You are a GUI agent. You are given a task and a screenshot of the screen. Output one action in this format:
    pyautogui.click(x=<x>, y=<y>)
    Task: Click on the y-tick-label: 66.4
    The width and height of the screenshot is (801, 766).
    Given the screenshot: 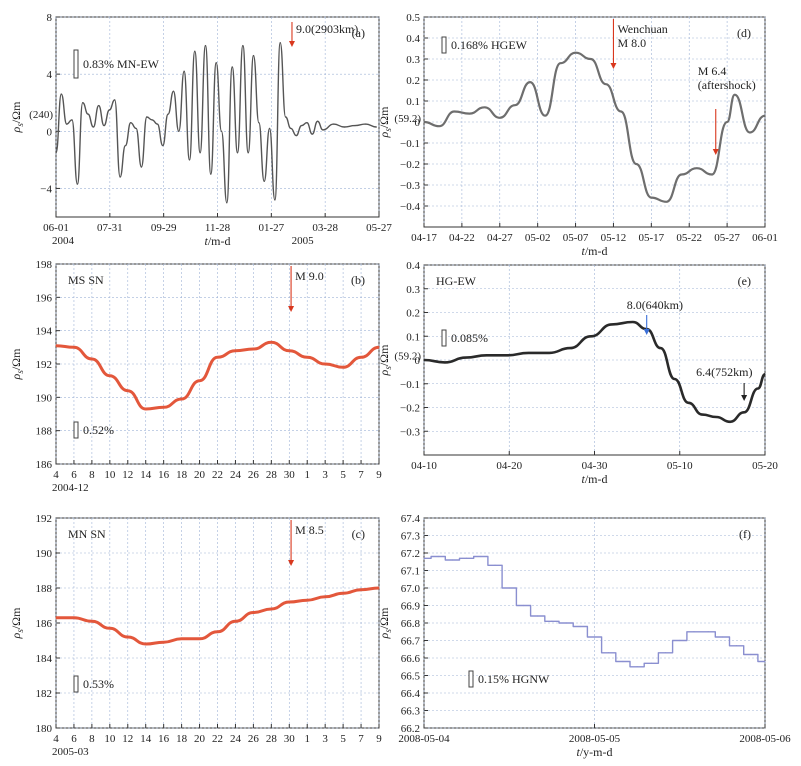 What is the action you would take?
    pyautogui.click(x=411, y=694)
    